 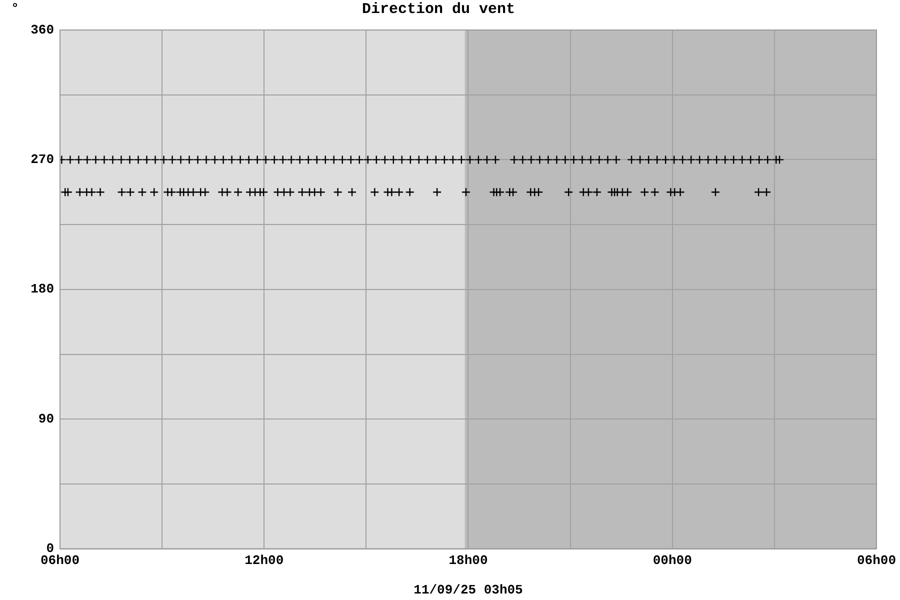 I want to click on y-axis-title: °, so click(x=15, y=8).